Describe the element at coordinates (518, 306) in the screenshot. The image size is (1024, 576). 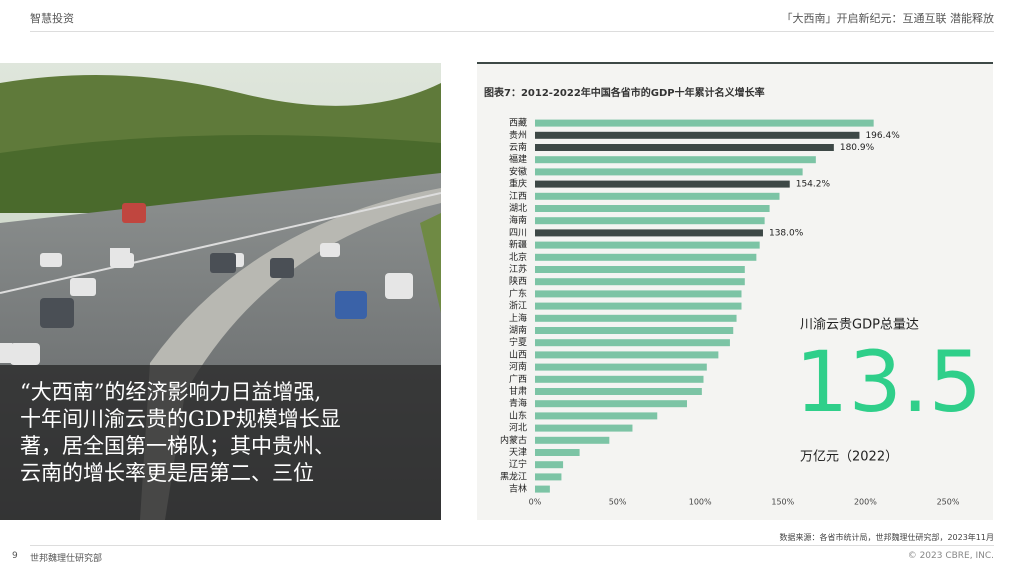
I see `category-label: 浙江` at that location.